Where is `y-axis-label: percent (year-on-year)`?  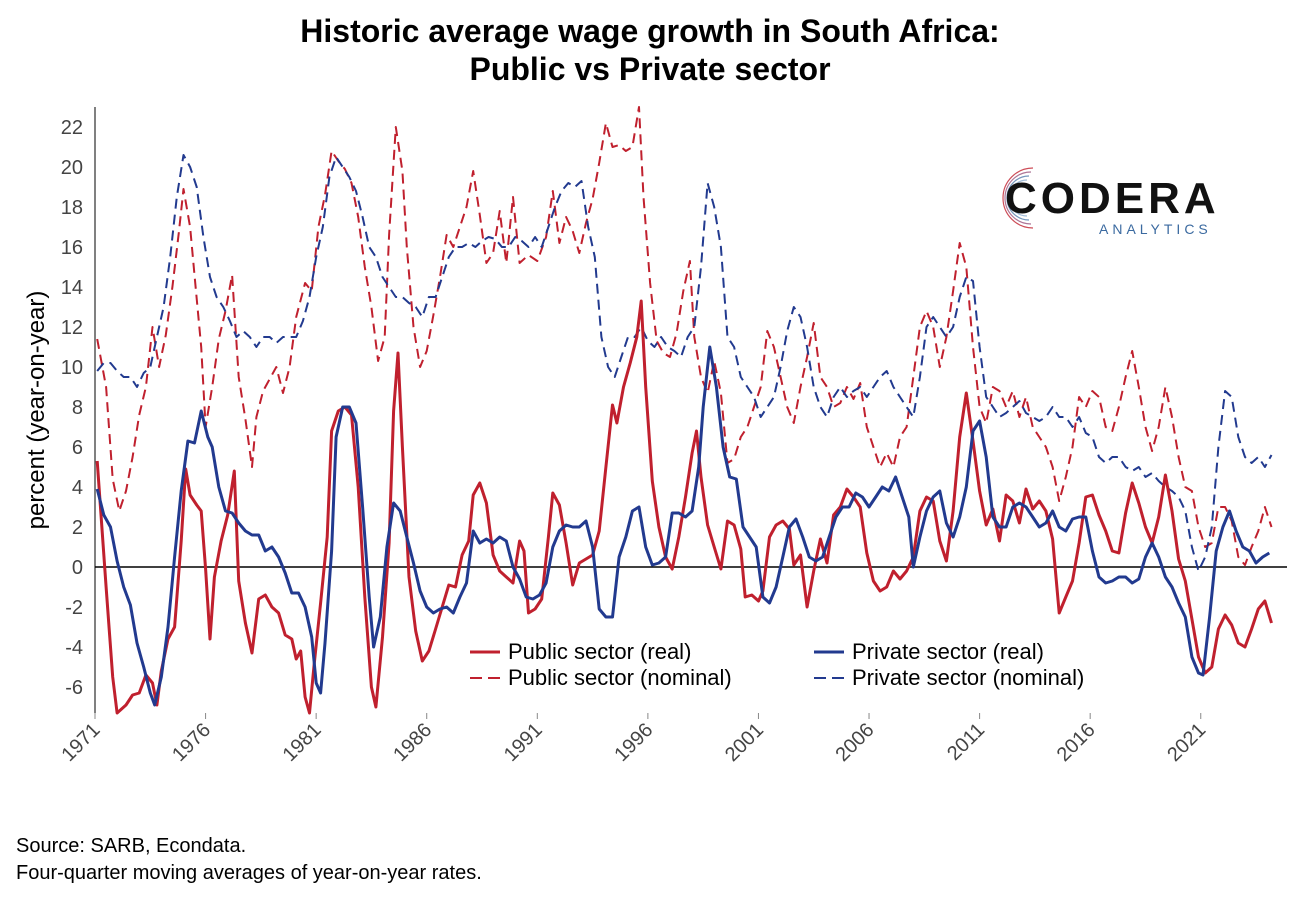
y-axis-label: percent (year-on-year) is located at coordinates (36, 410).